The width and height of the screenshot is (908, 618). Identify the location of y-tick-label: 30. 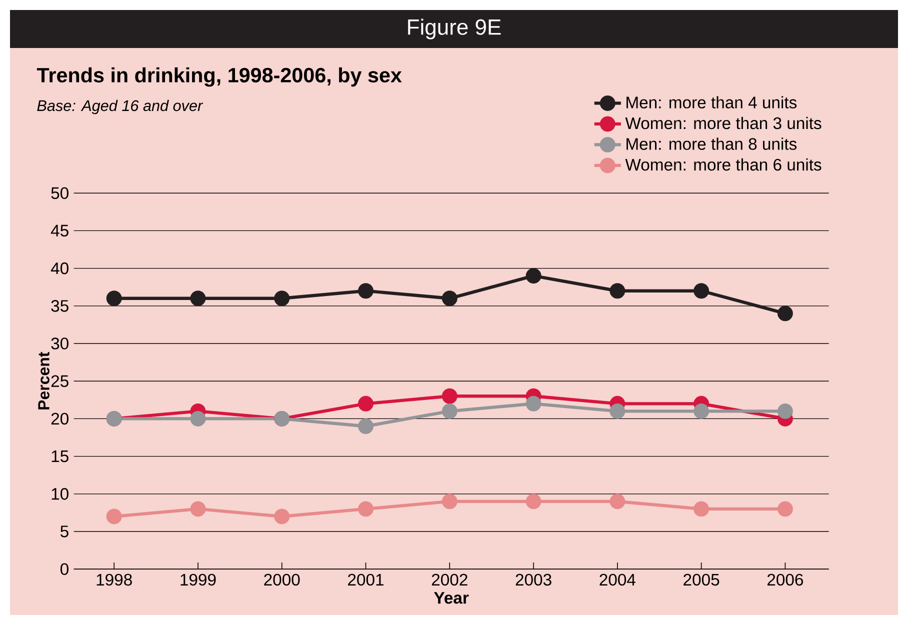
(59, 344).